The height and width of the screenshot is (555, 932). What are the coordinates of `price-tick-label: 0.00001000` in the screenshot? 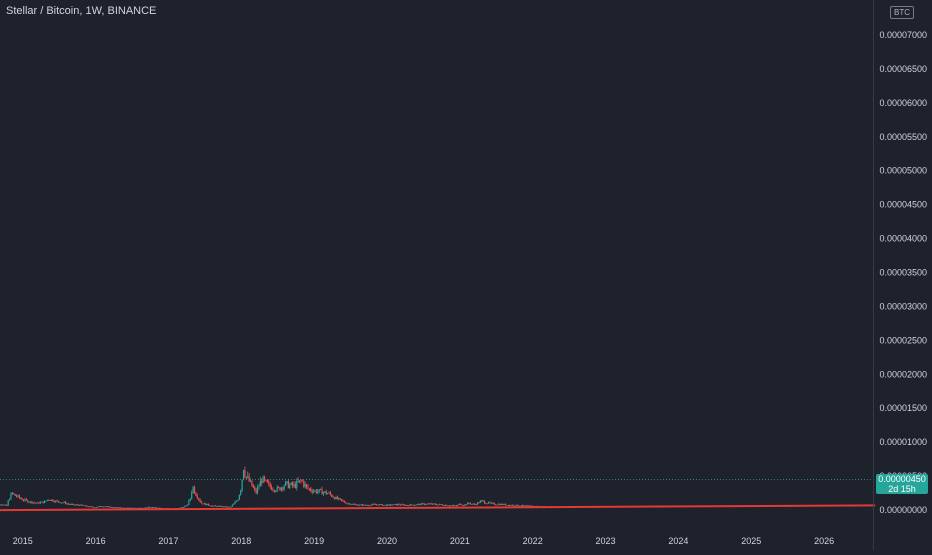 It's located at (903, 442).